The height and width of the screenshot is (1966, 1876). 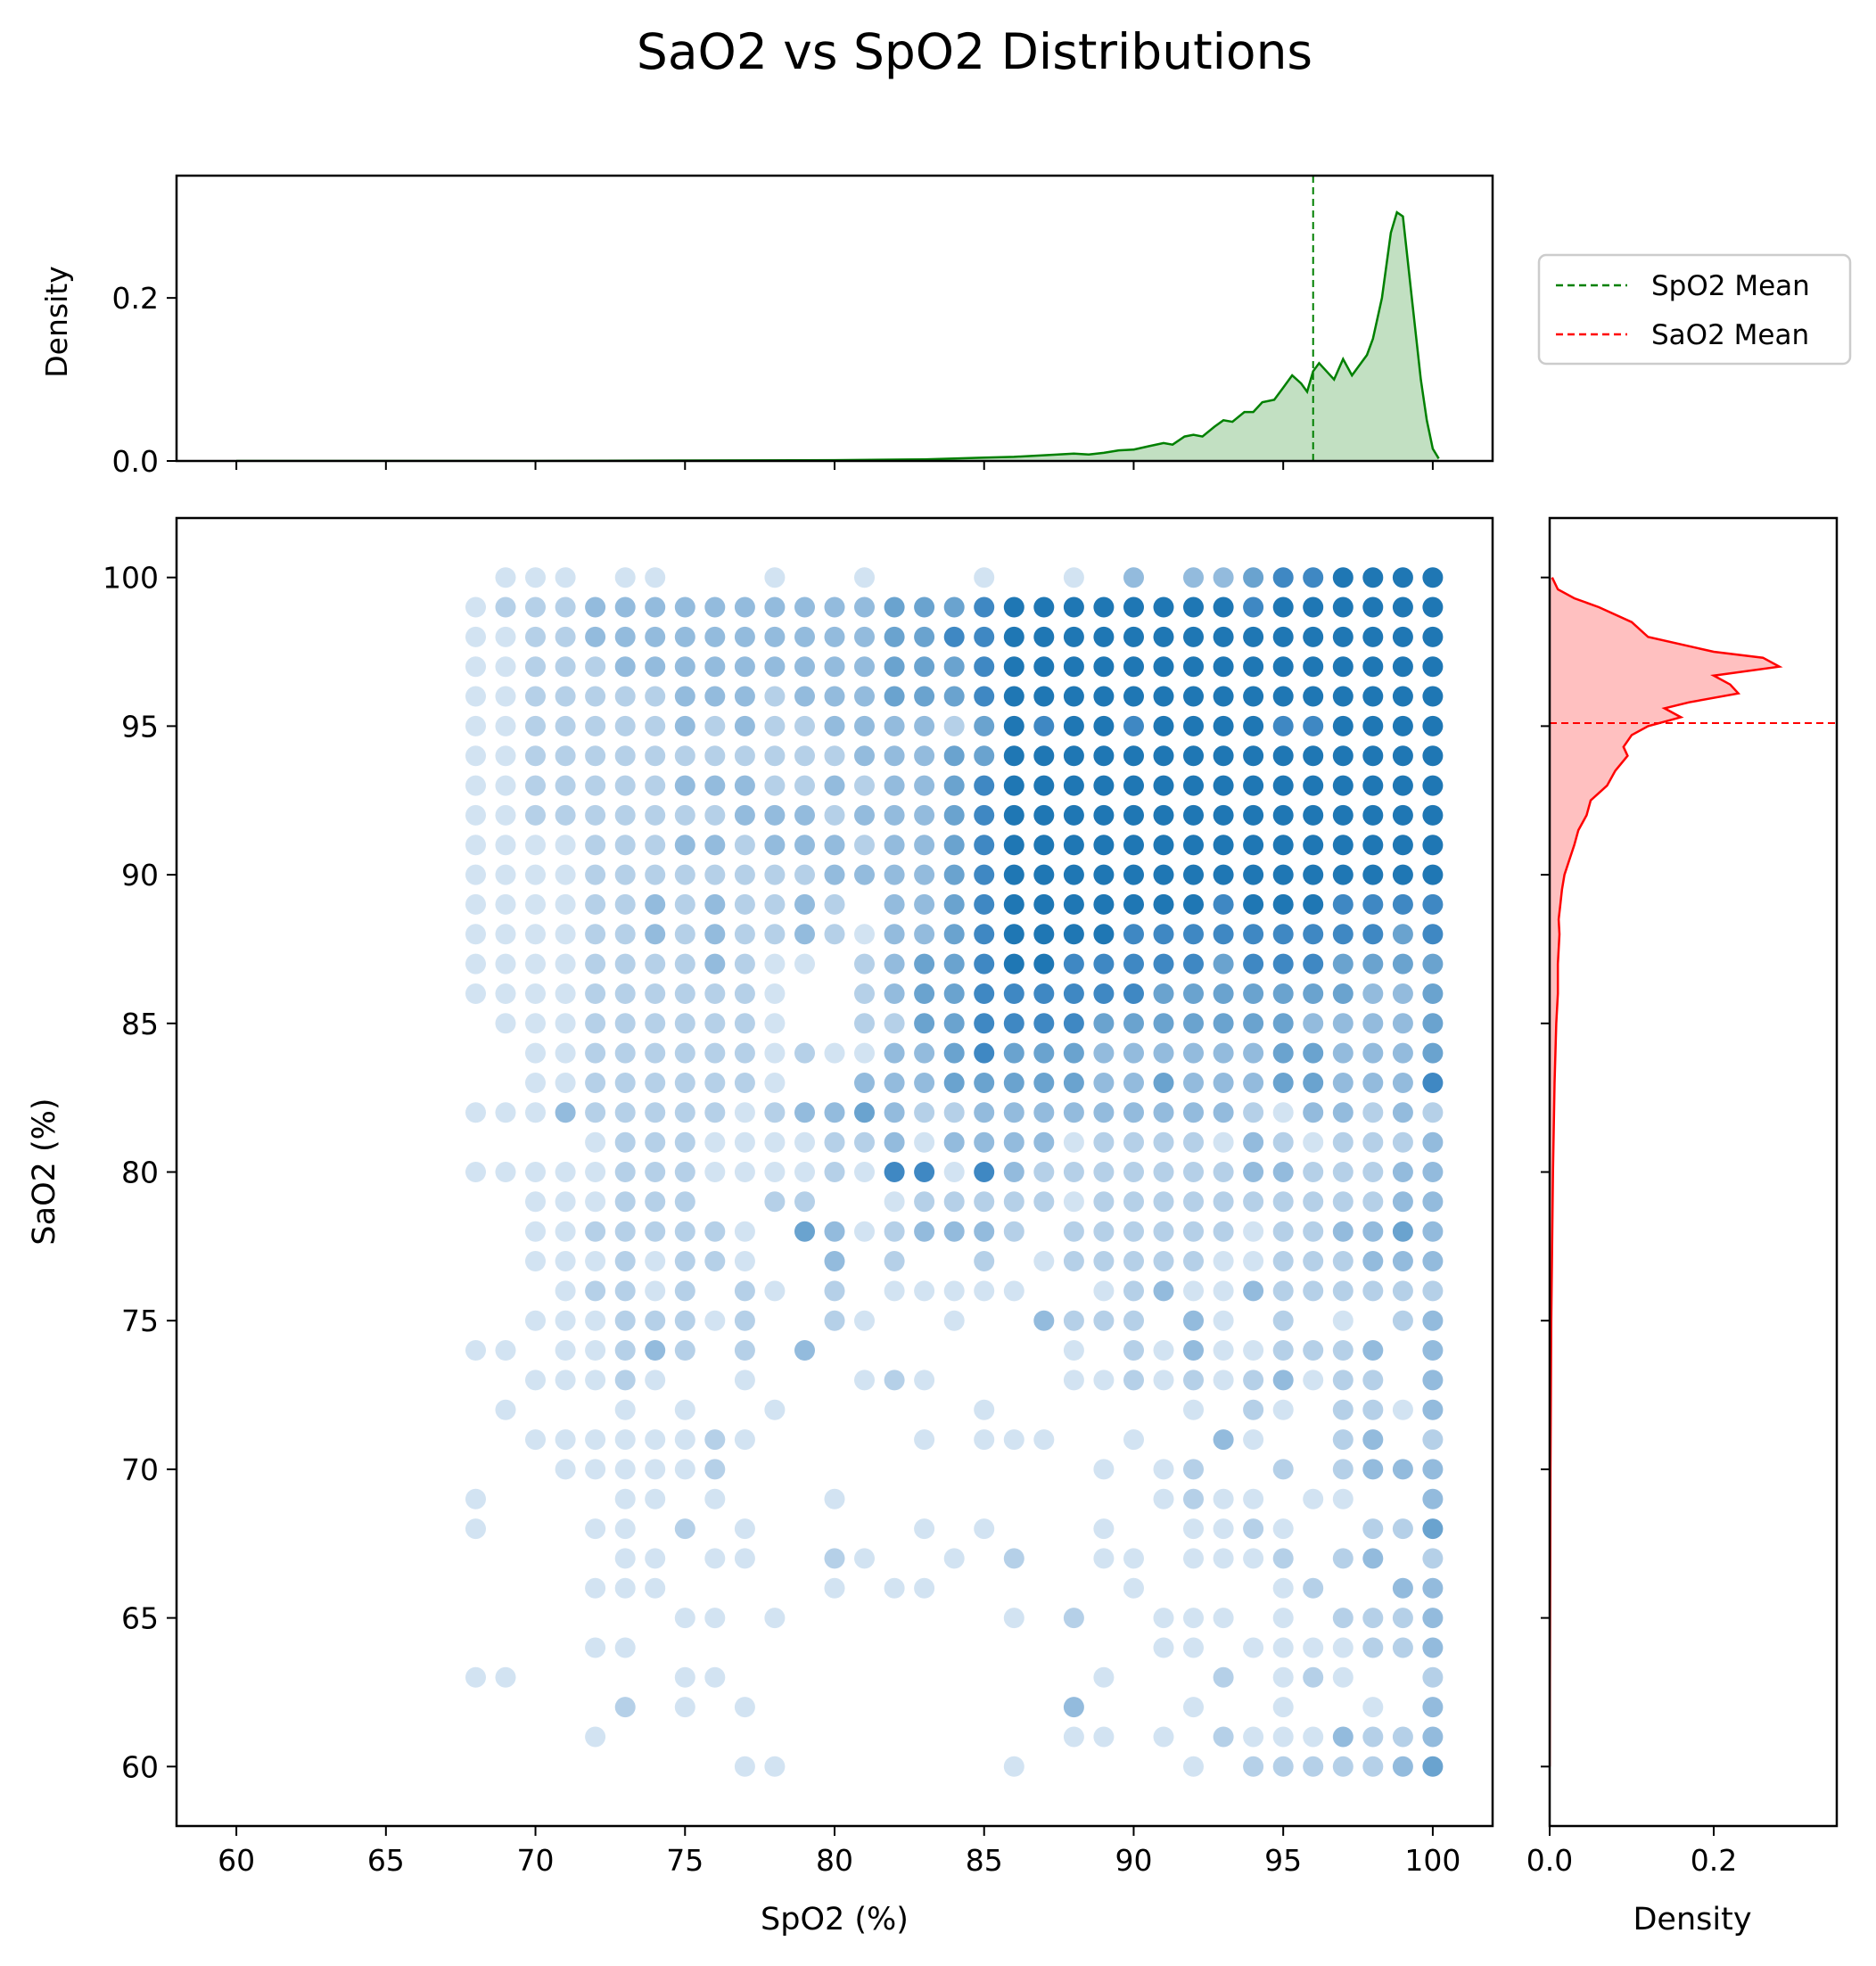 I want to click on x-tick-label: 95, so click(x=1283, y=1861).